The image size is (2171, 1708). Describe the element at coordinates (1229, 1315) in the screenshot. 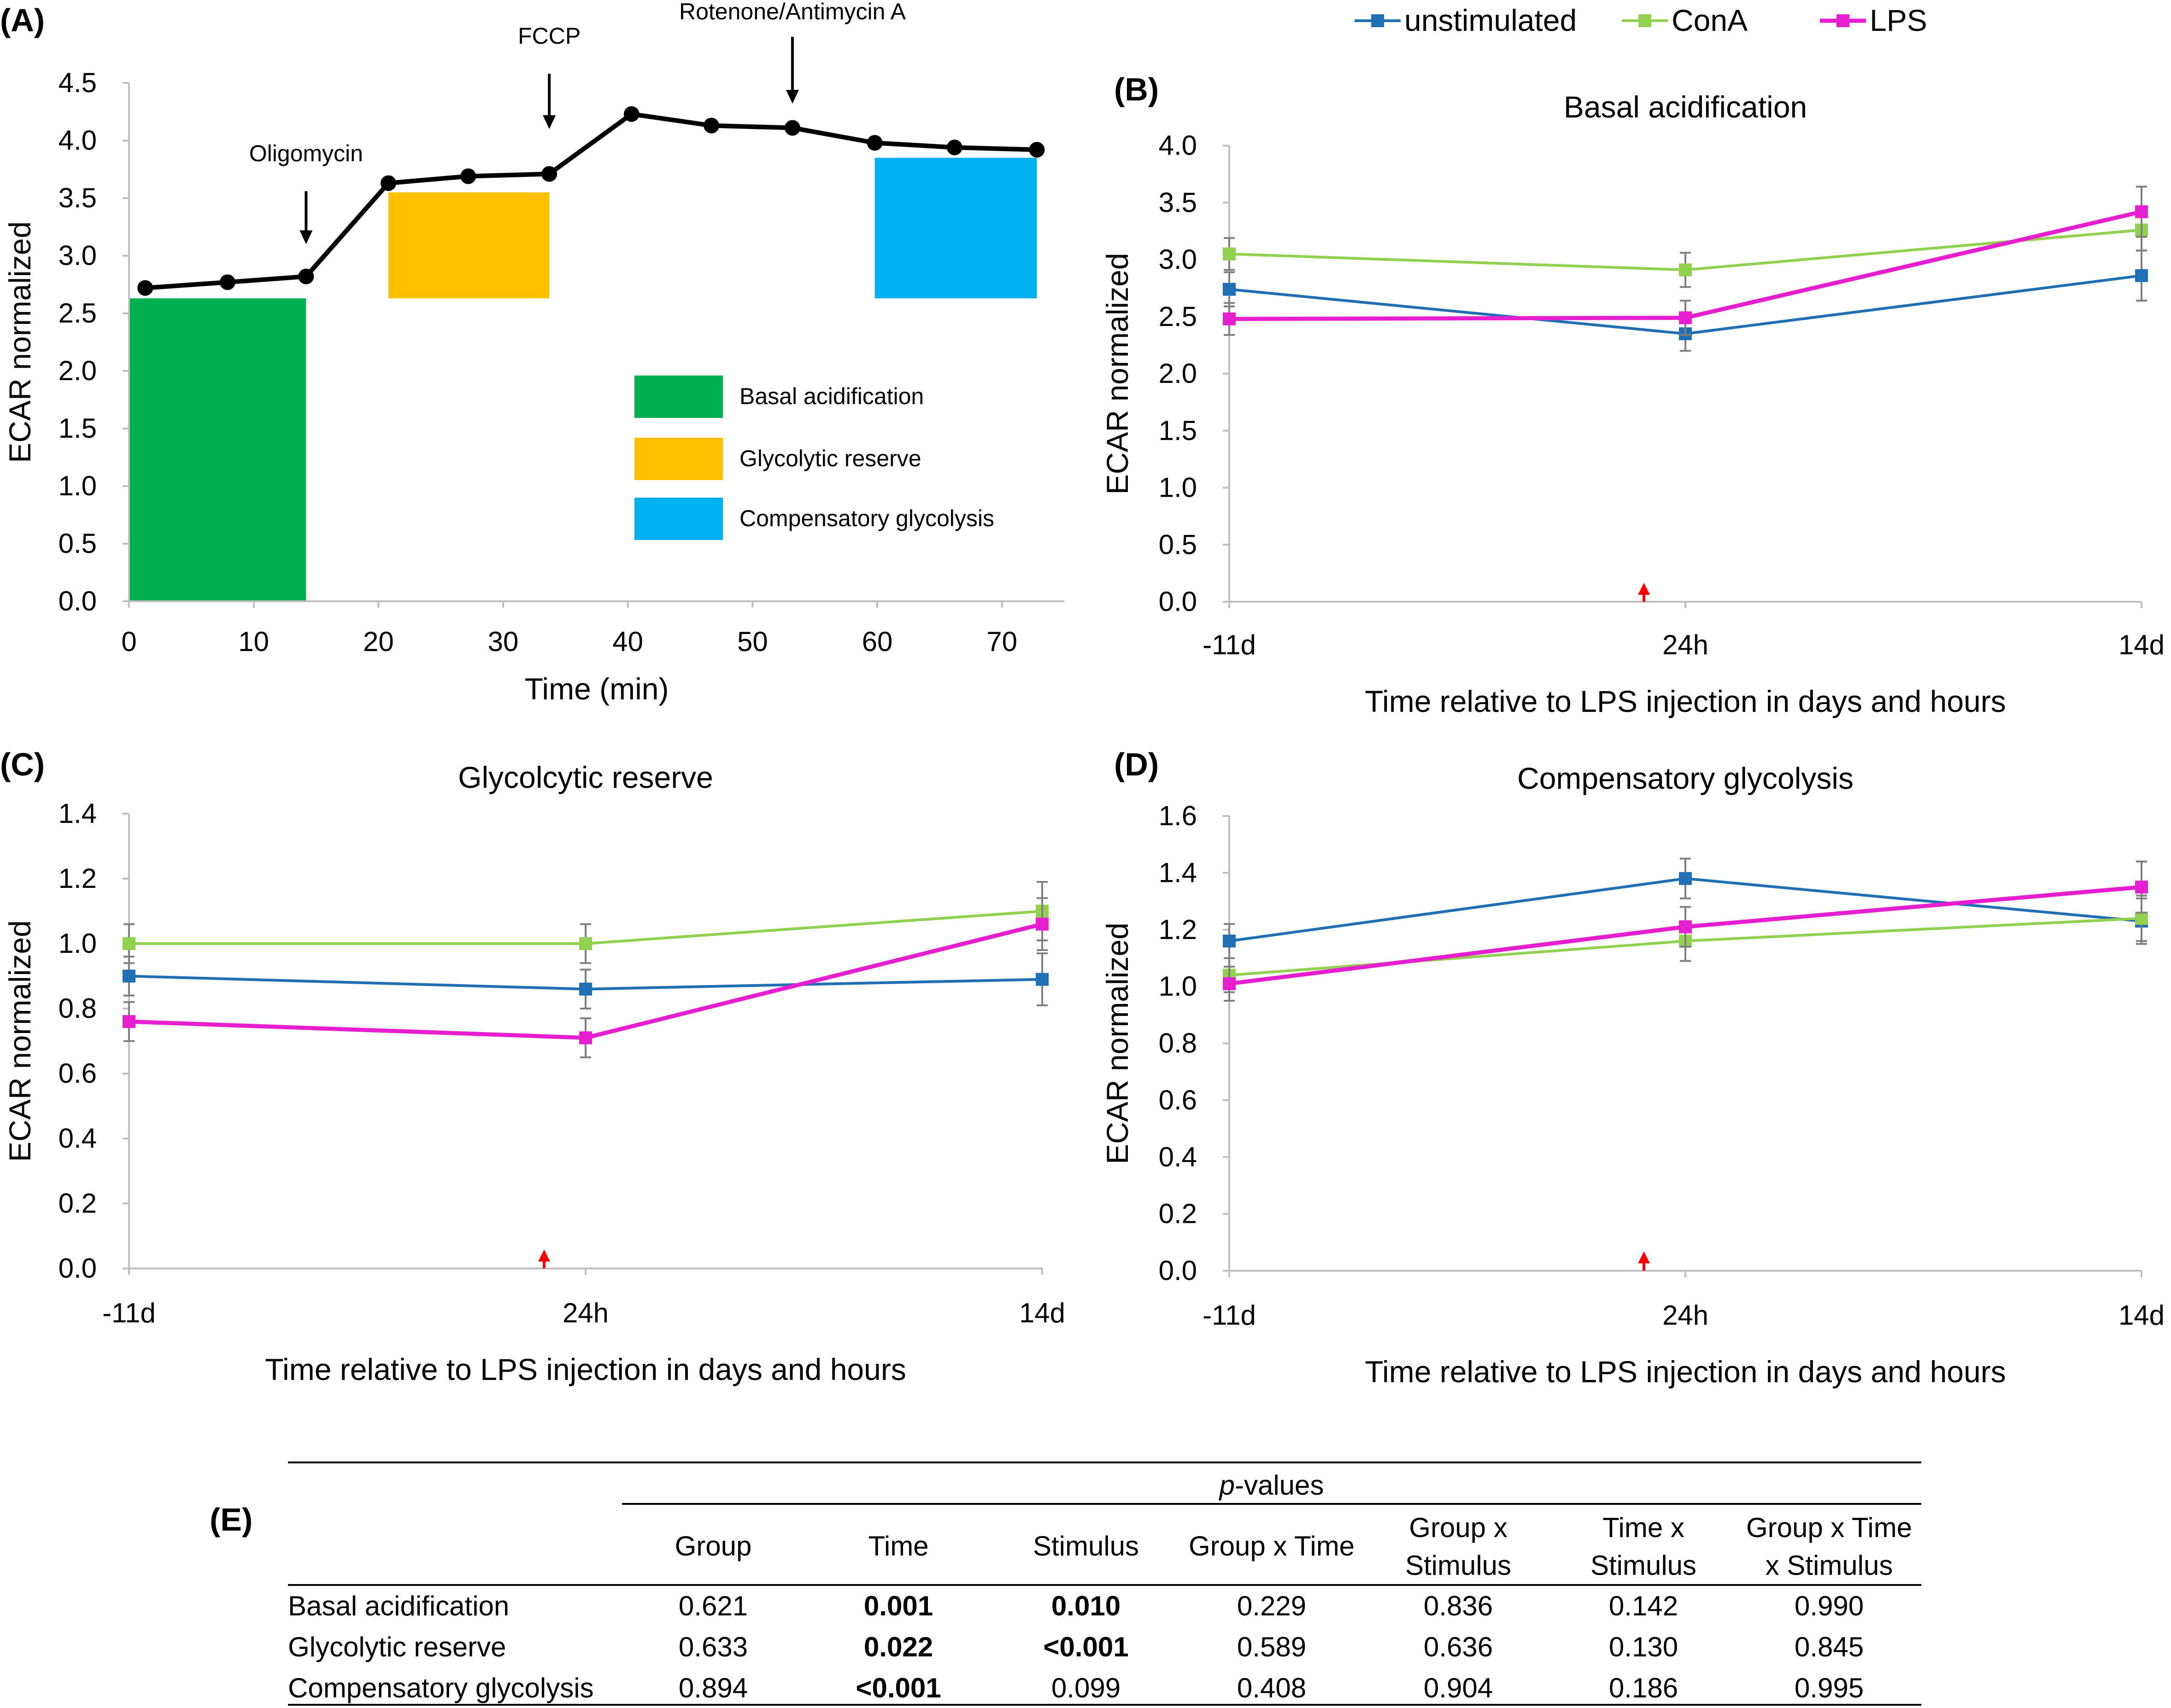

I see `x-tick-label-d: -11d` at that location.